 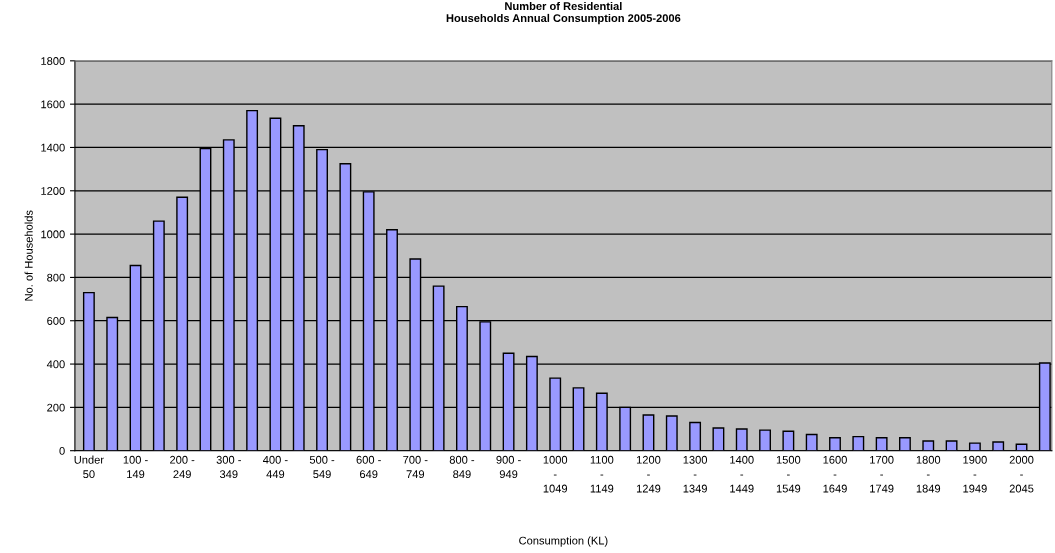 I want to click on x-tick-label: 300 - 349, so click(x=228, y=467).